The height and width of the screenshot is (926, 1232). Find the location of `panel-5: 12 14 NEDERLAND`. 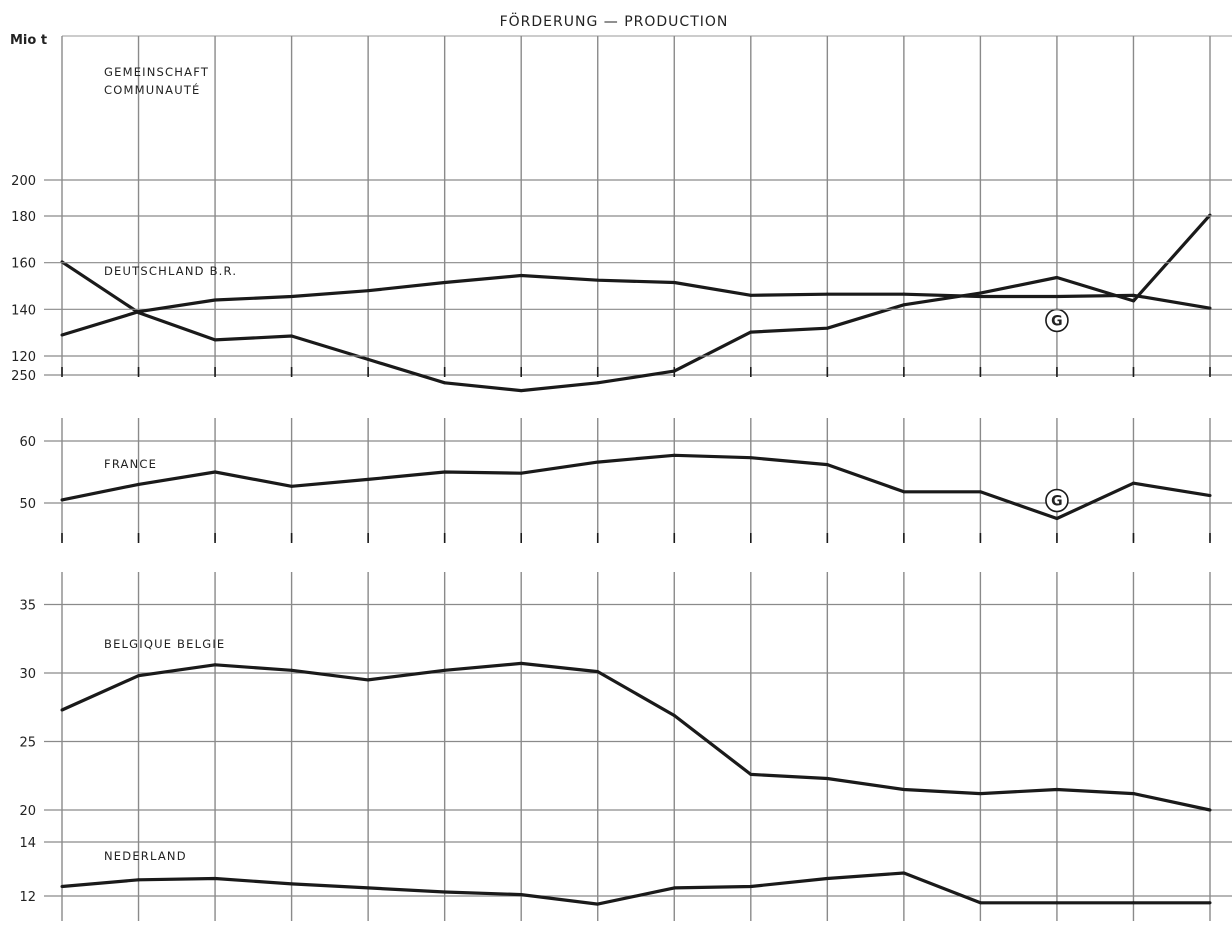

panel-5: 12 14 NEDERLAND is located at coordinates (625, 871).